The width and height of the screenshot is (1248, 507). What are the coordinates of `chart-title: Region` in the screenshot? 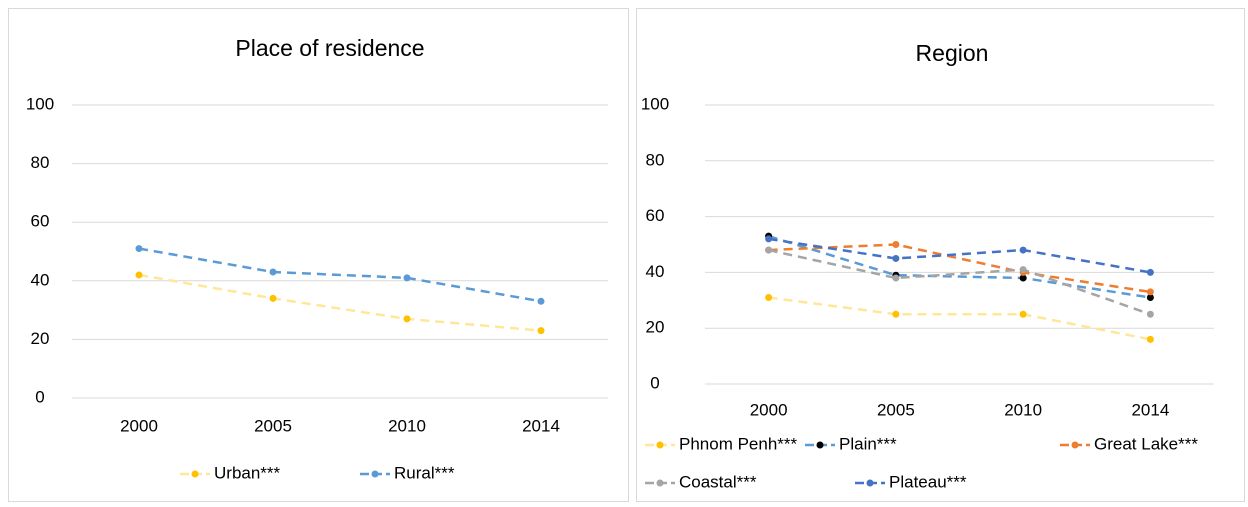 It's located at (952, 53).